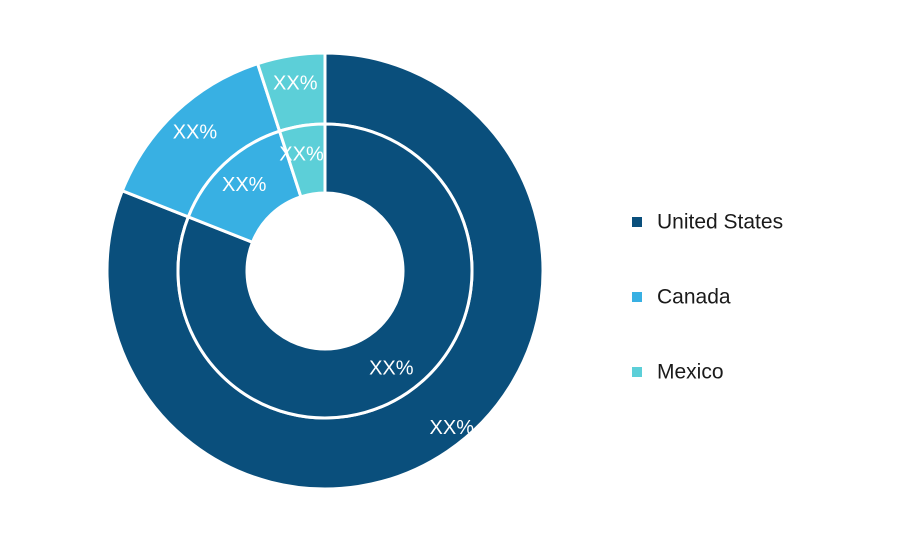  What do you see at coordinates (637, 297) in the screenshot?
I see `legend-swatch-canada` at bounding box center [637, 297].